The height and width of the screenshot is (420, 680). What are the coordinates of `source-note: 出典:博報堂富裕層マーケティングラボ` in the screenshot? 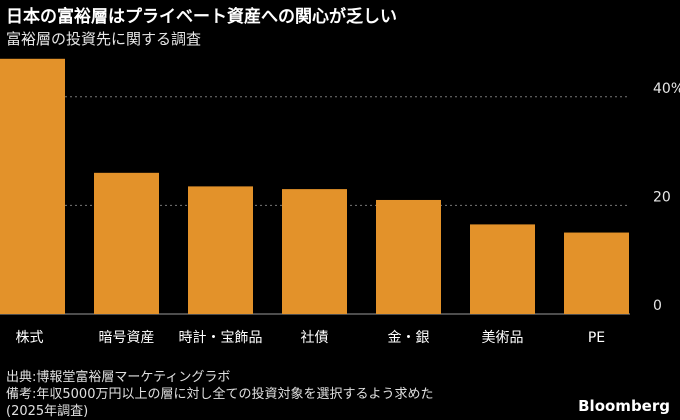 It's located at (118, 377).